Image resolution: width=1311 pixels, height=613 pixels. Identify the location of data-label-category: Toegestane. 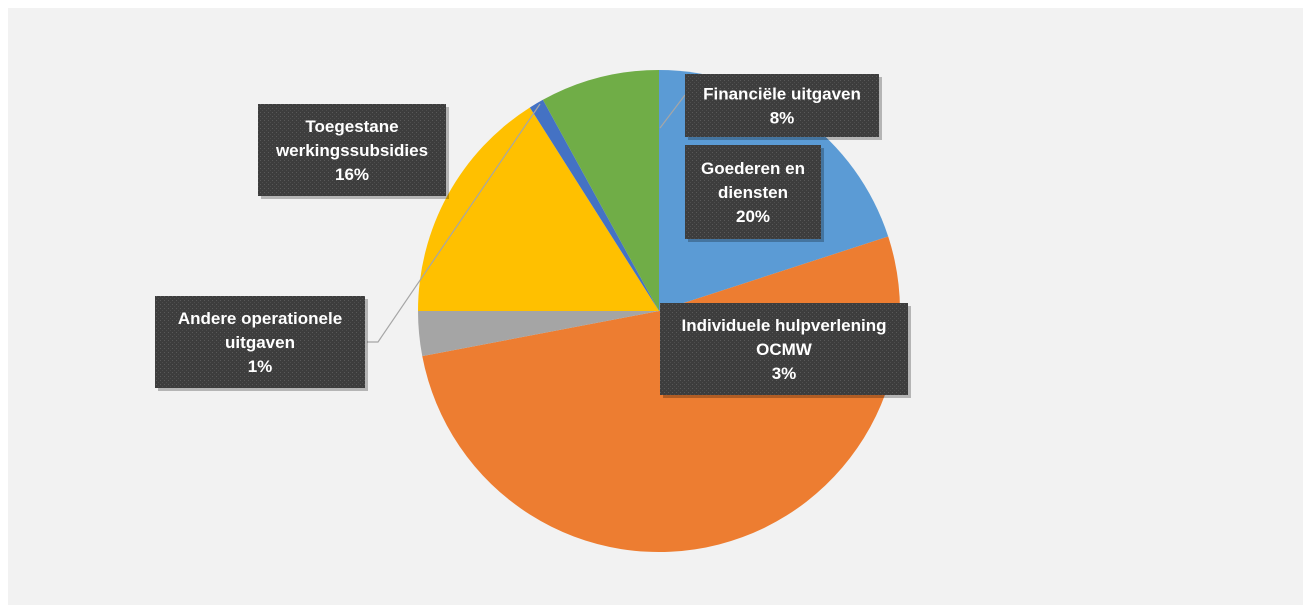
(351, 126).